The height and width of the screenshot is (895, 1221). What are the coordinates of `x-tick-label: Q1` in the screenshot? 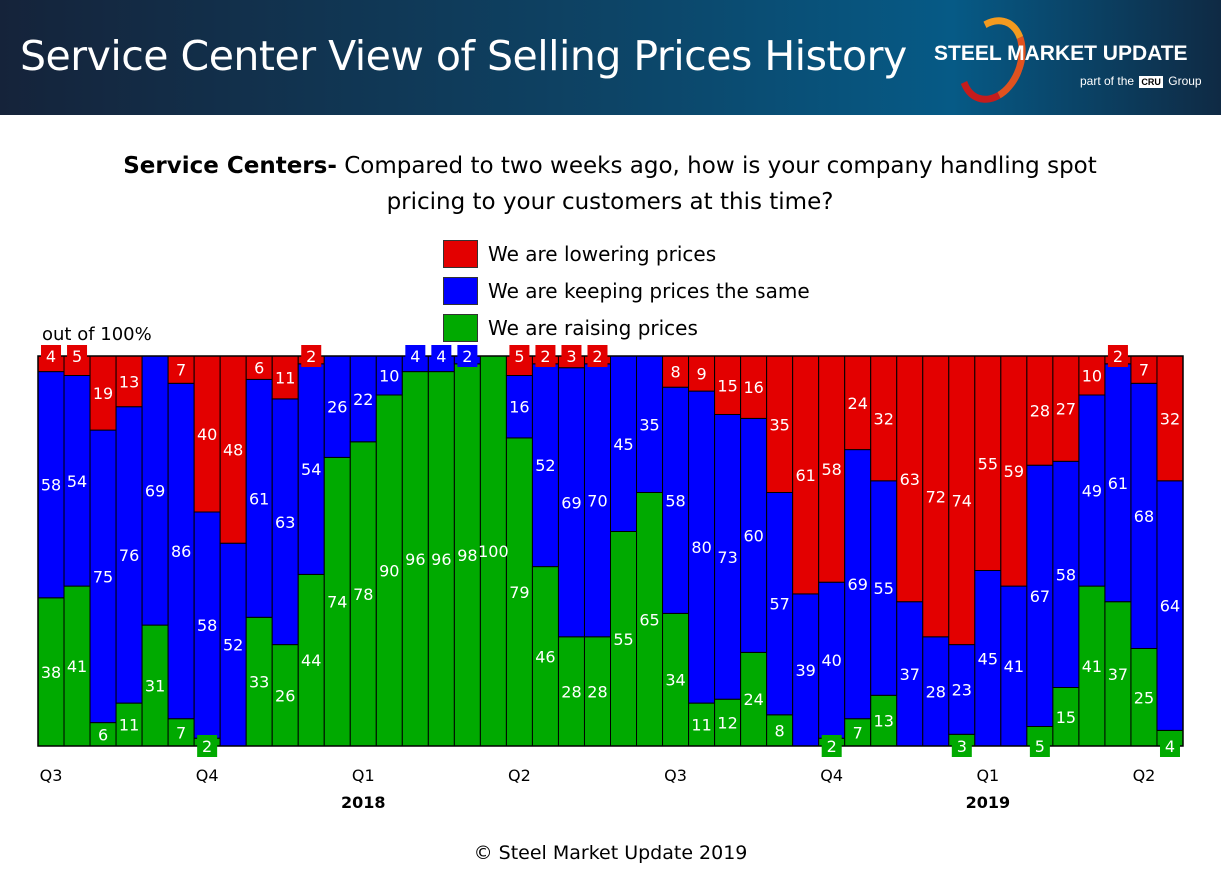 It's located at (363, 775).